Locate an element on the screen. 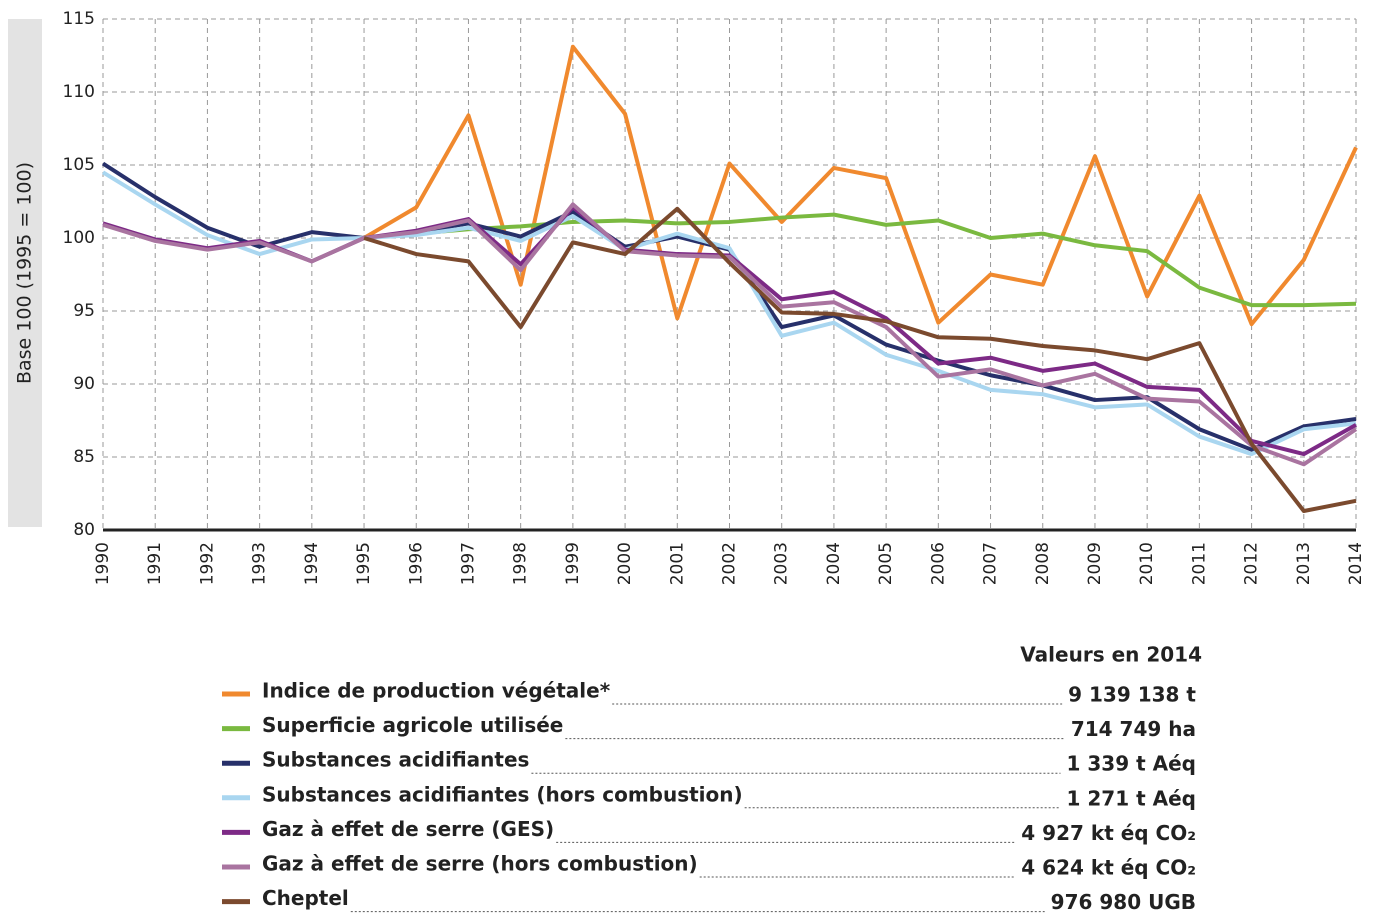 Image resolution: width=1380 pixels, height=915 pixels. x-tick-label: 2000 is located at coordinates (625, 563).